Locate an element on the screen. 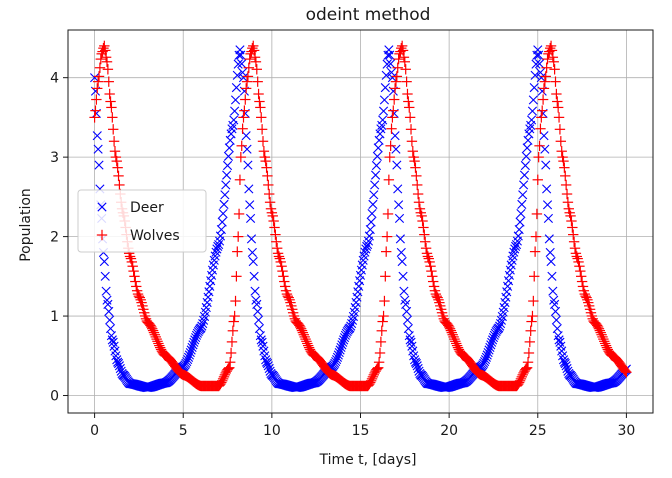  x-tick-label: 0 is located at coordinates (94, 431).